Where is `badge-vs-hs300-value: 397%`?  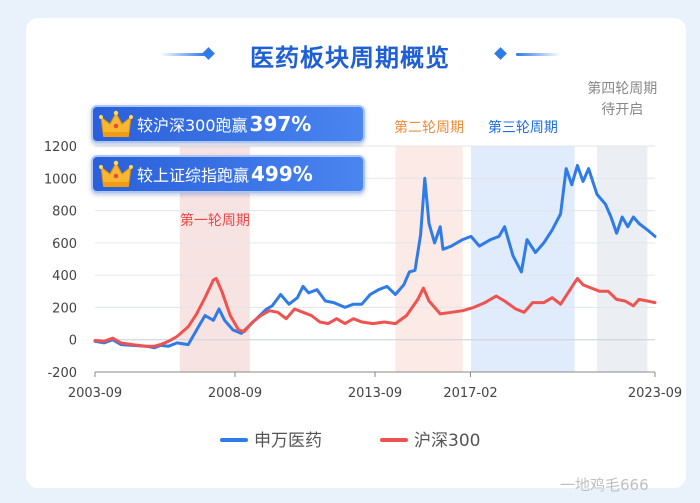
badge-vs-hs300-value: 397% is located at coordinates (280, 124).